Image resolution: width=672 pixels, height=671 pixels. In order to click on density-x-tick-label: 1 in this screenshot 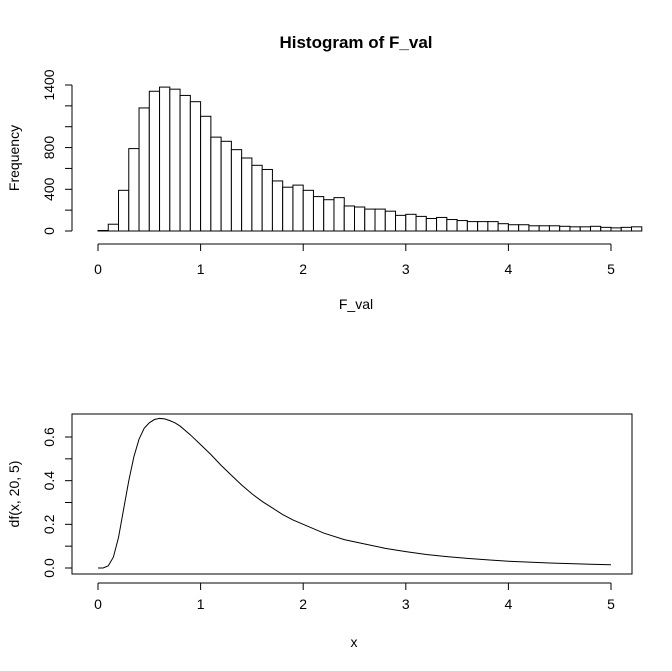, I will do `click(201, 604)`.